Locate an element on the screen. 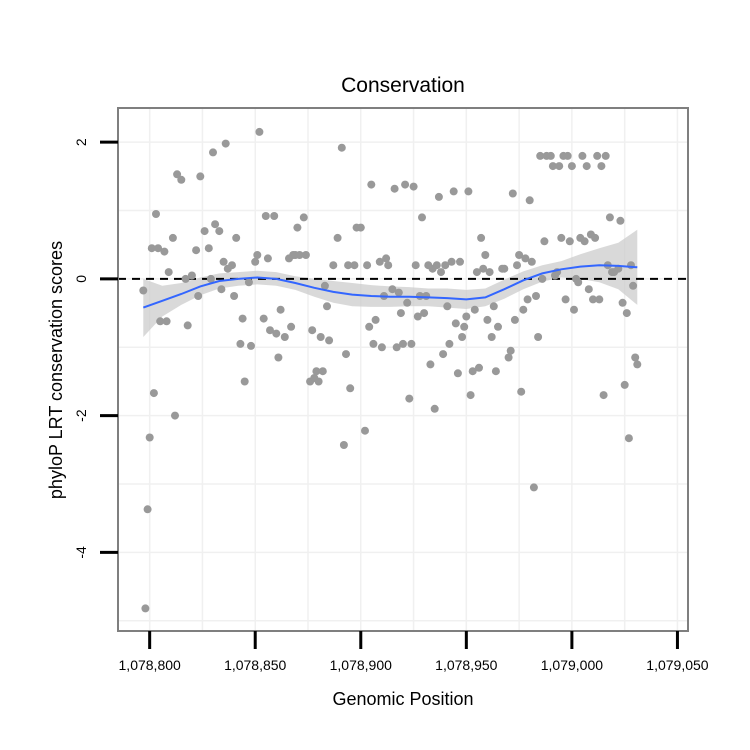 The height and width of the screenshot is (750, 750). x-axis-label: Genomic Position is located at coordinates (402, 699).